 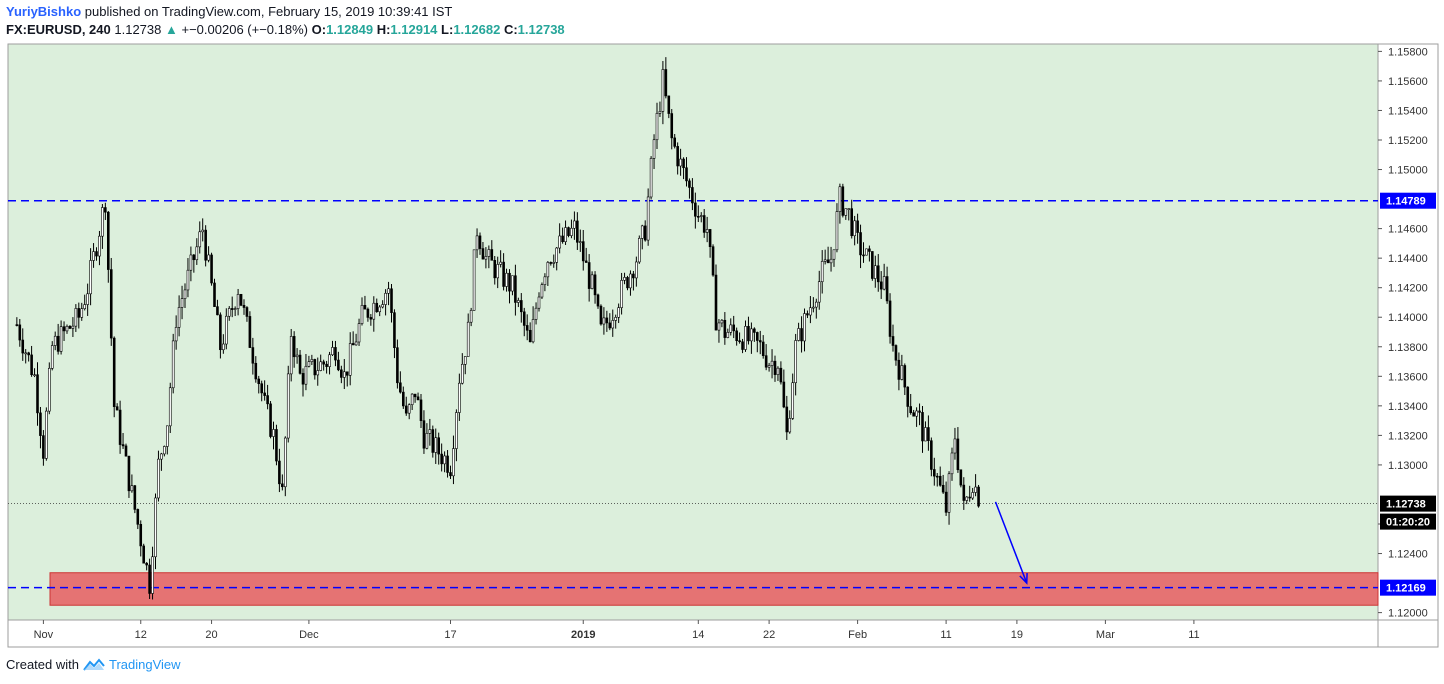 What do you see at coordinates (617, 630) in the screenshot?
I see `time-axis: Nov 12 20 Dec 17 2019 14 22 Feb 11 19 Mar 11` at bounding box center [617, 630].